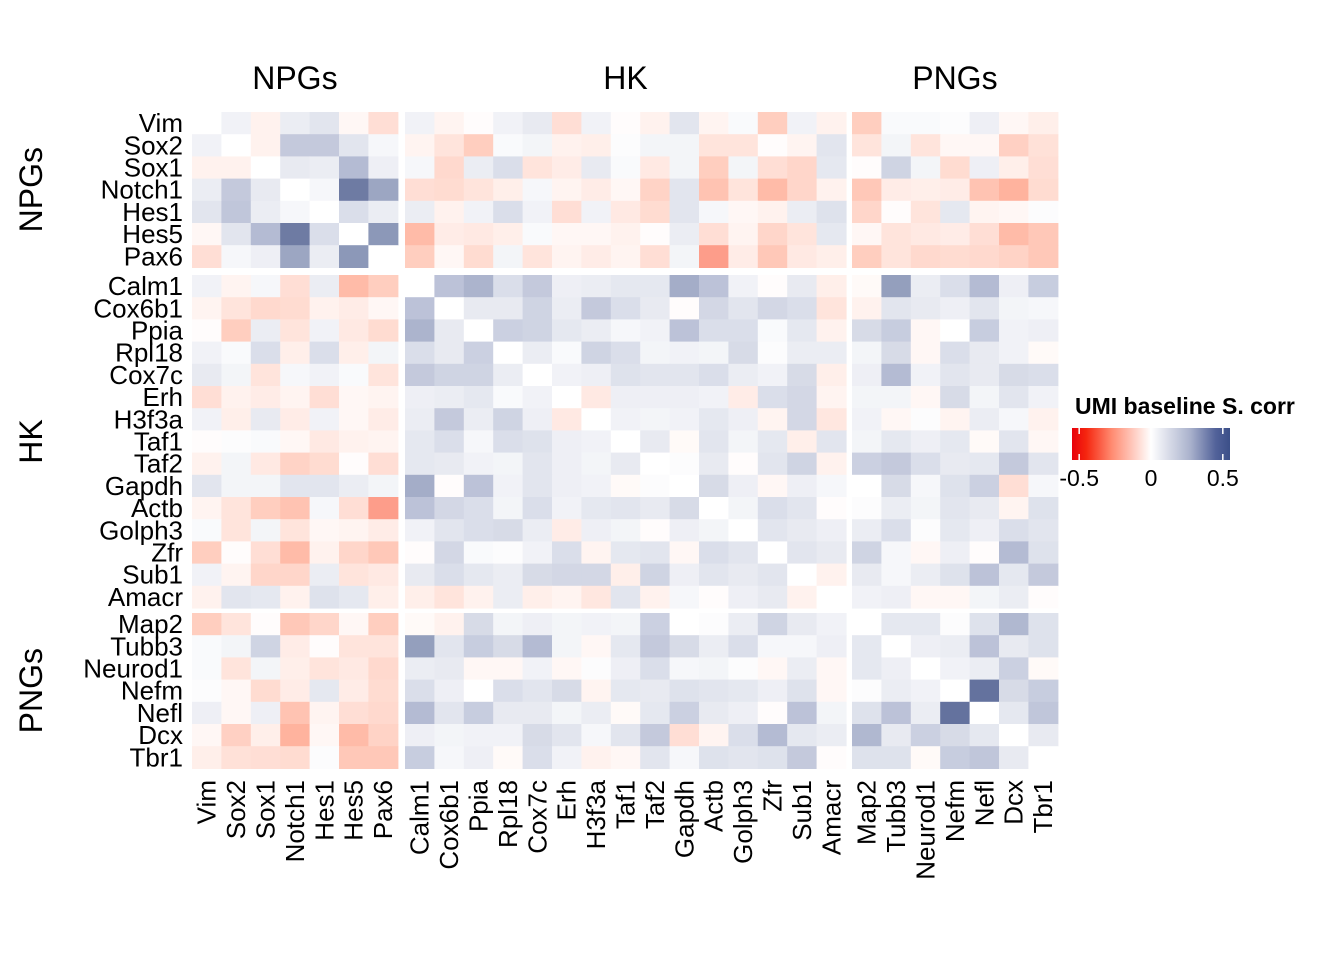  What do you see at coordinates (236, 691) in the screenshot?
I see `cell-Nefm-Sox2` at bounding box center [236, 691].